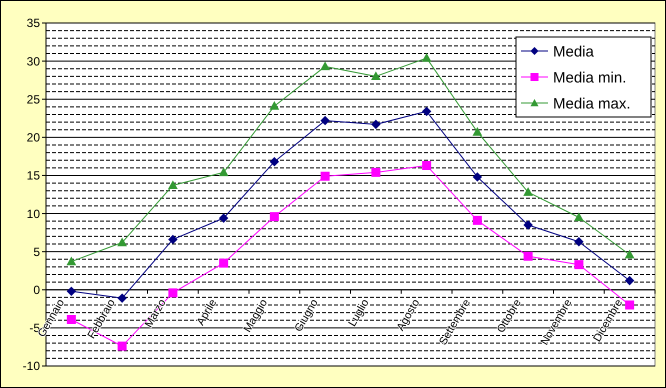  What do you see at coordinates (33, 175) in the screenshot?
I see `y-tick-label: 15` at bounding box center [33, 175].